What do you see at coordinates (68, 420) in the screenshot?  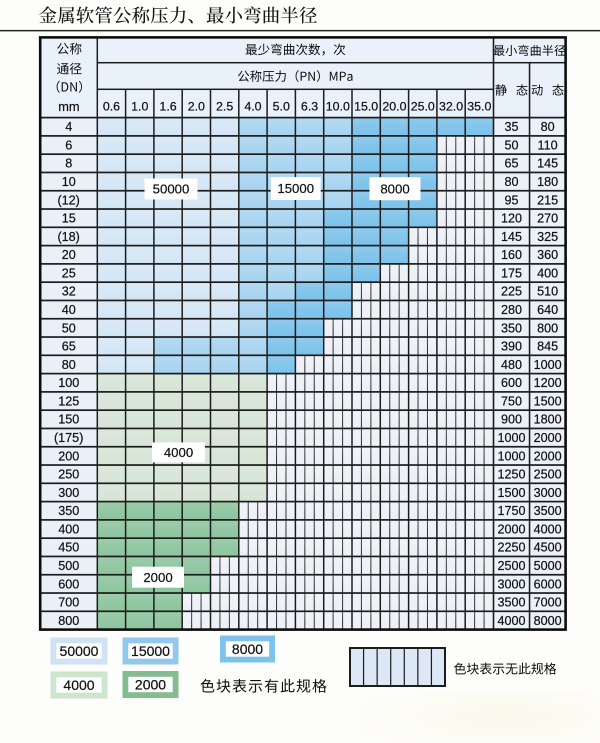 I see `svg-text: 150` at bounding box center [68, 420].